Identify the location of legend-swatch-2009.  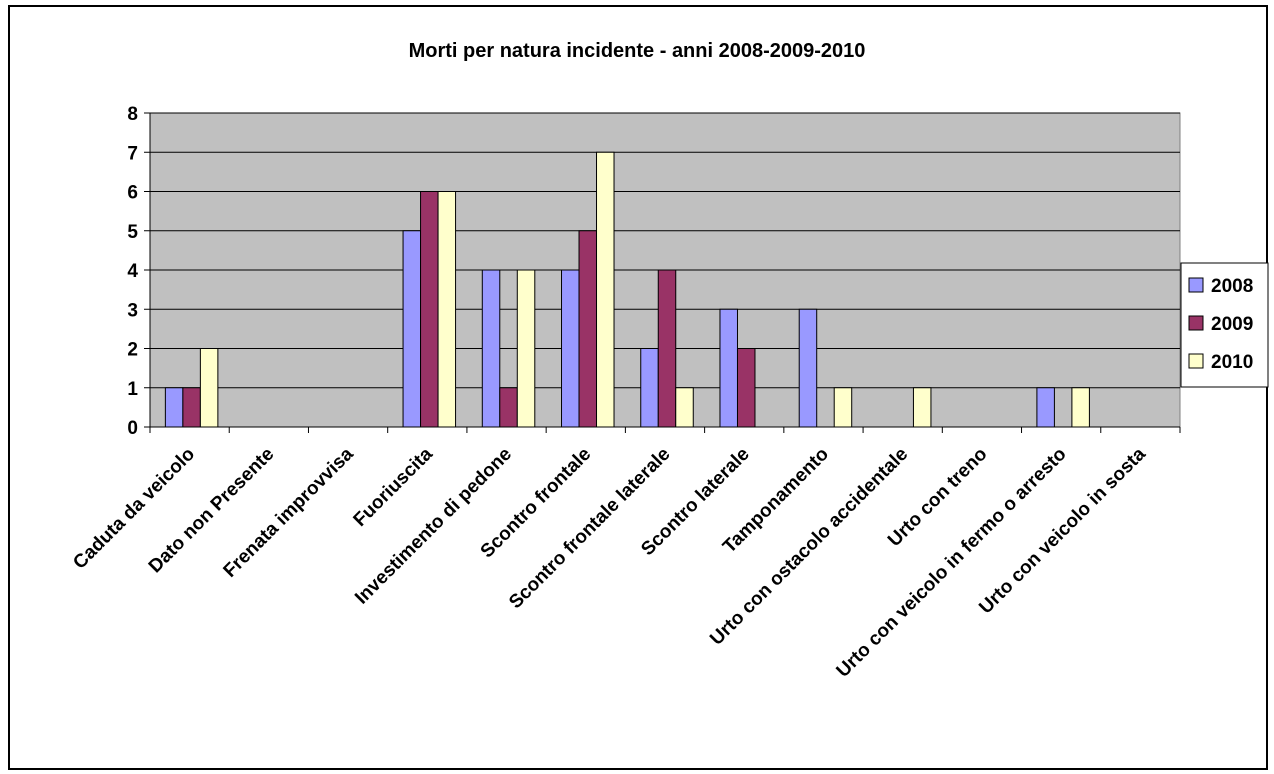
(1196, 323).